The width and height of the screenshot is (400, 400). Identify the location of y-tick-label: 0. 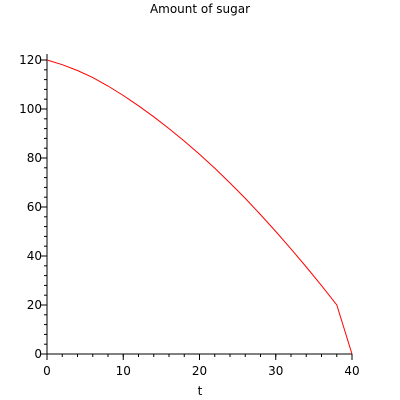
(38, 354).